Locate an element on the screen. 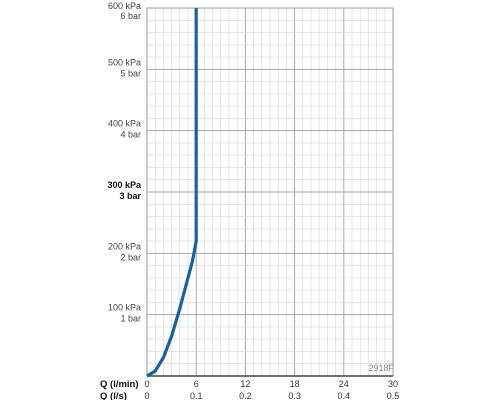 The height and width of the screenshot is (405, 500). x-tick-label-lmin: 0 is located at coordinates (146, 384).